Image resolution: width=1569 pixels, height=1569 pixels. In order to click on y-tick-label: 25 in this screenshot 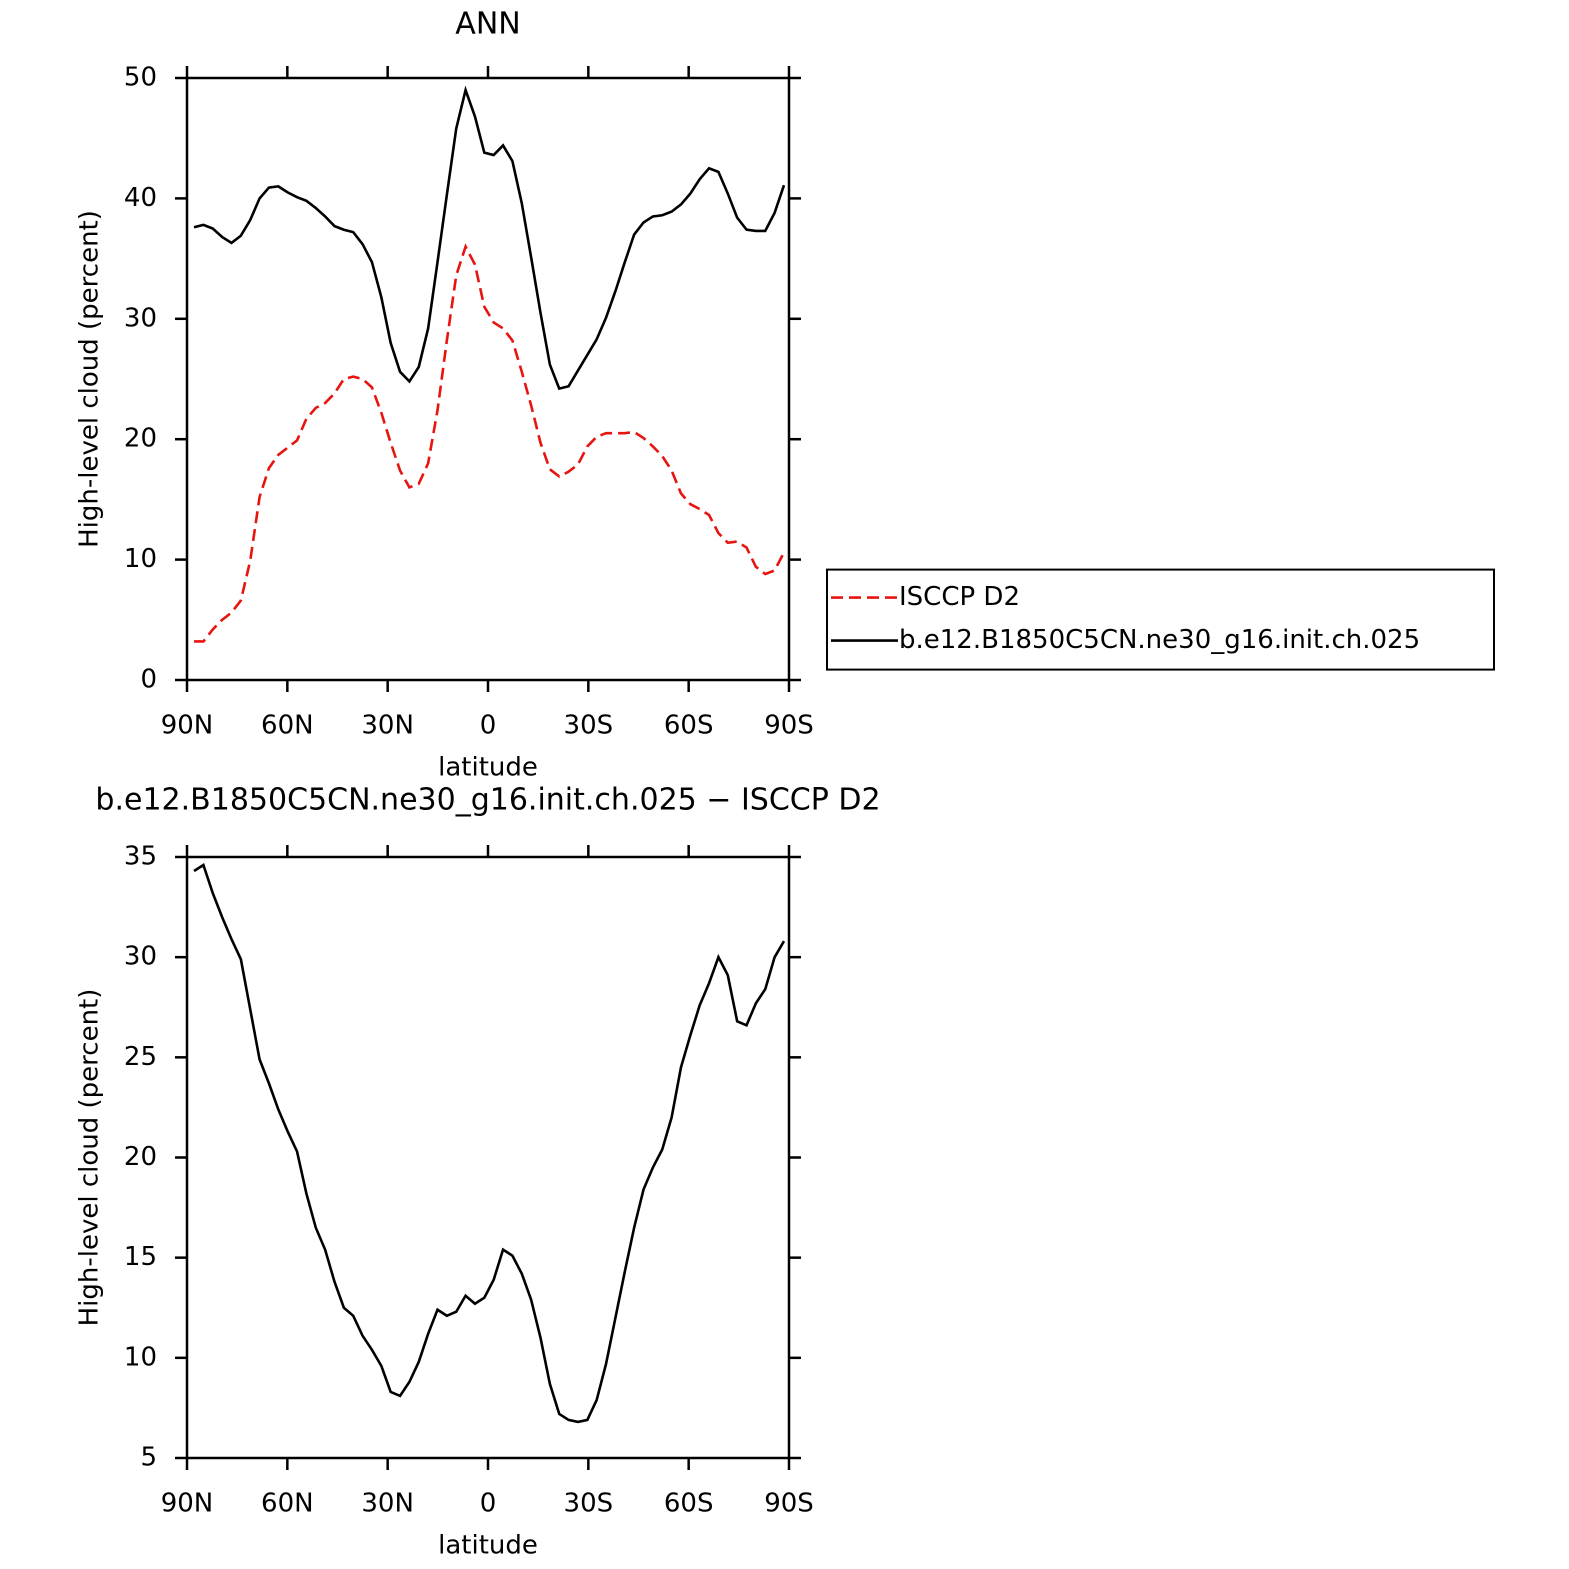, I will do `click(140, 1057)`.